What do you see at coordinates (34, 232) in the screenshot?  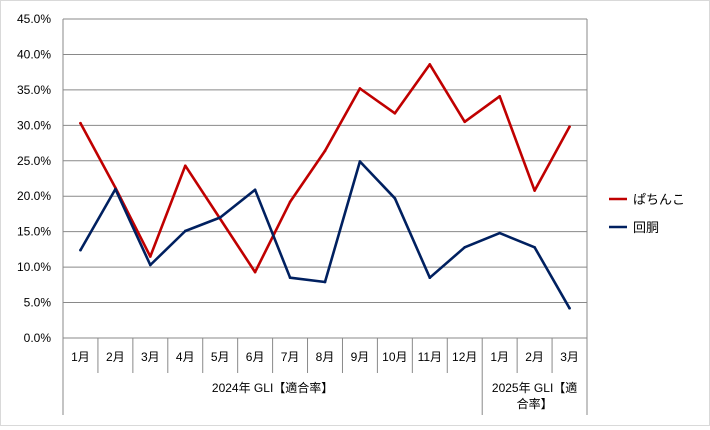 I see `y-tick-label: 15.0%` at bounding box center [34, 232].